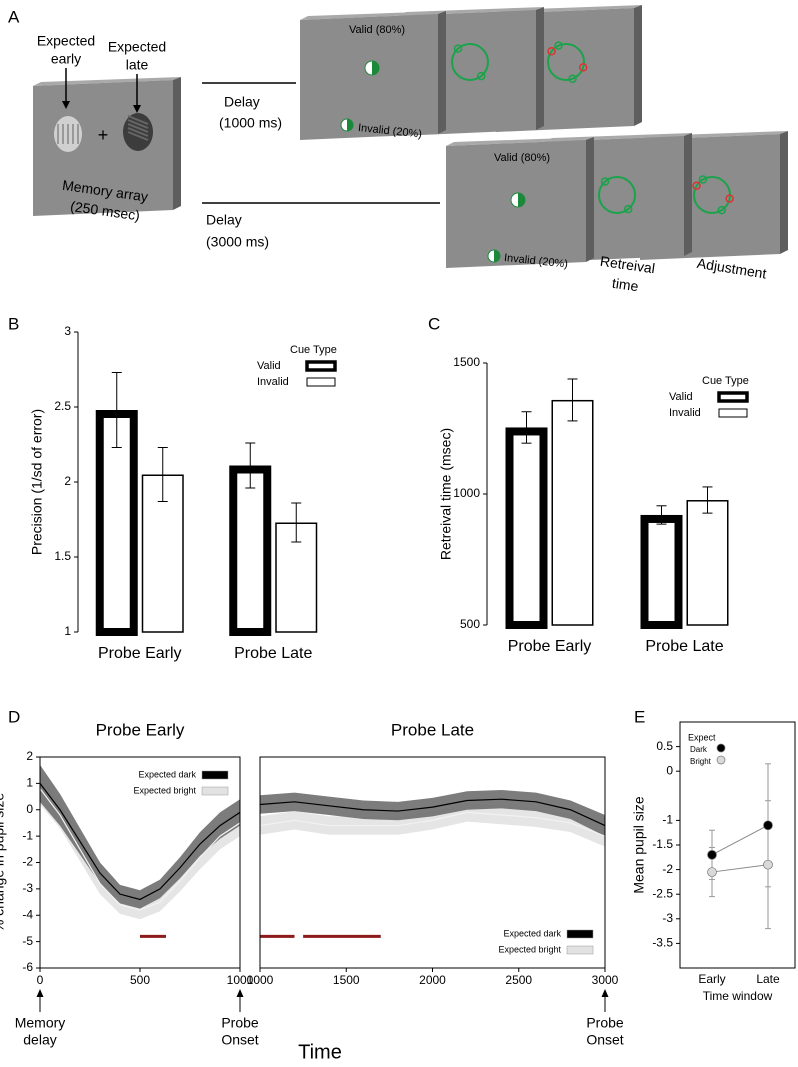  Describe the element at coordinates (699, 749) in the screenshot. I see `legend-label: Dark` at that location.